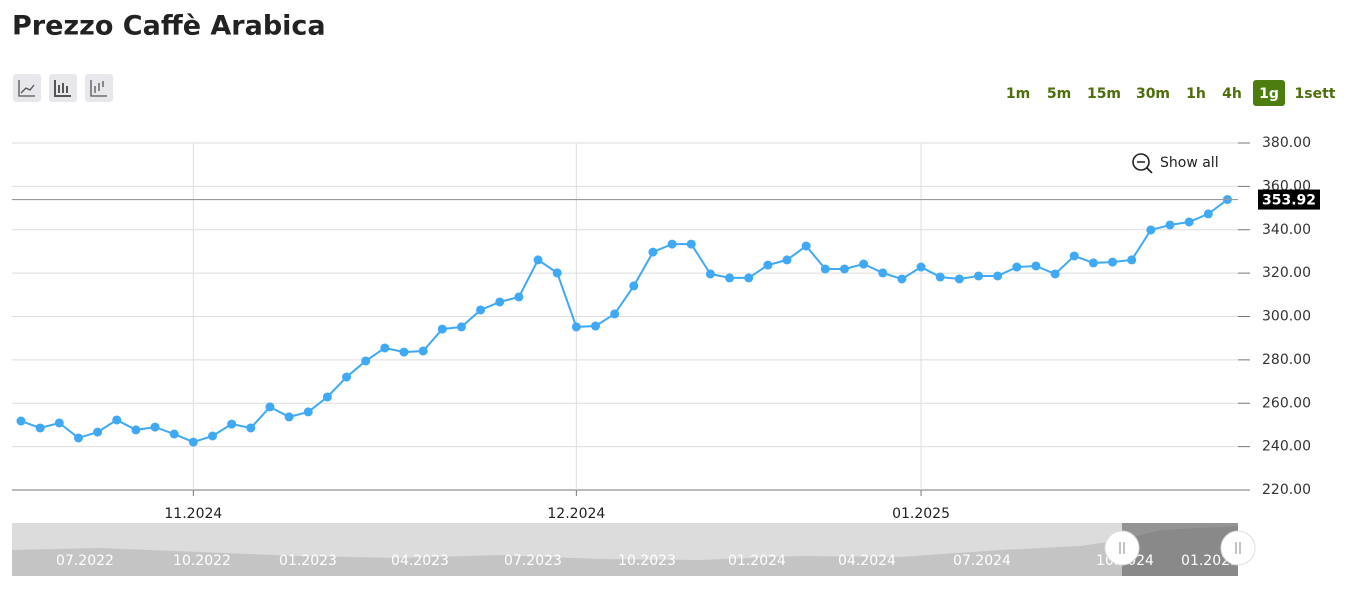 This screenshot has height=601, width=1355. Describe the element at coordinates (1180, 549) in the screenshot. I see `navigator-selection` at that location.